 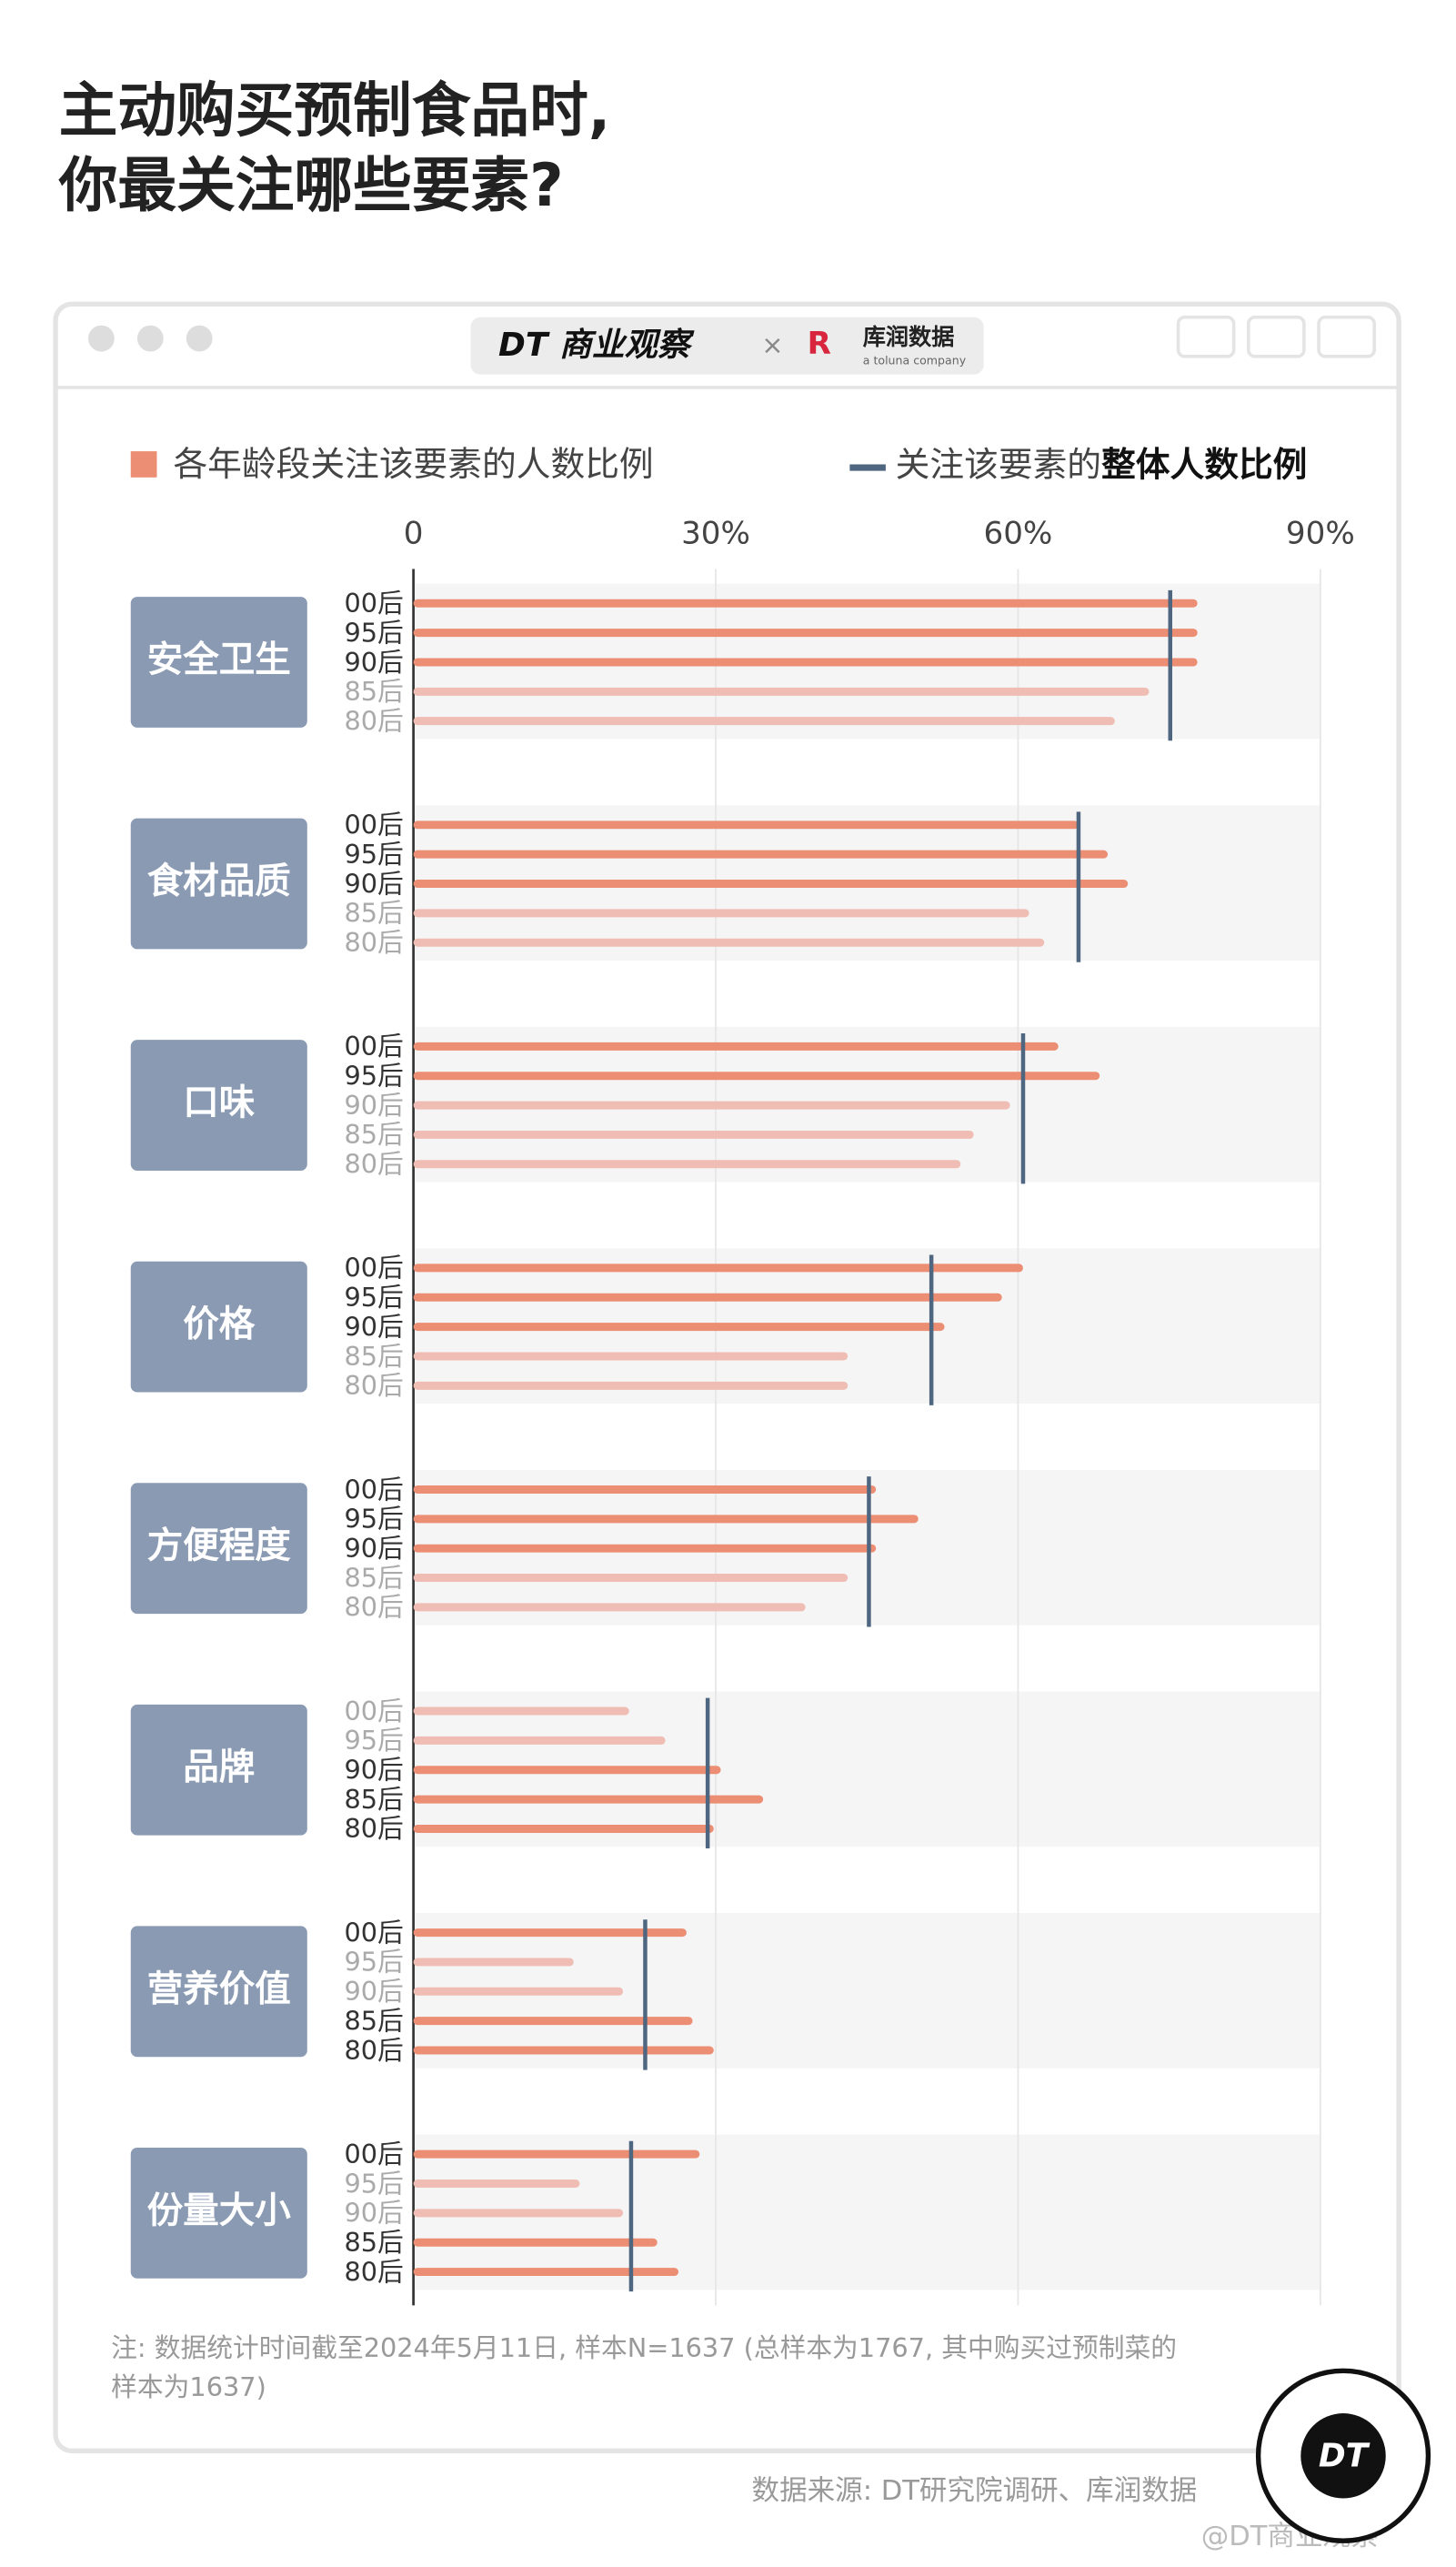 I want to click on legend-bar: 各年龄段关注该要素的人数比例, so click(x=413, y=464).